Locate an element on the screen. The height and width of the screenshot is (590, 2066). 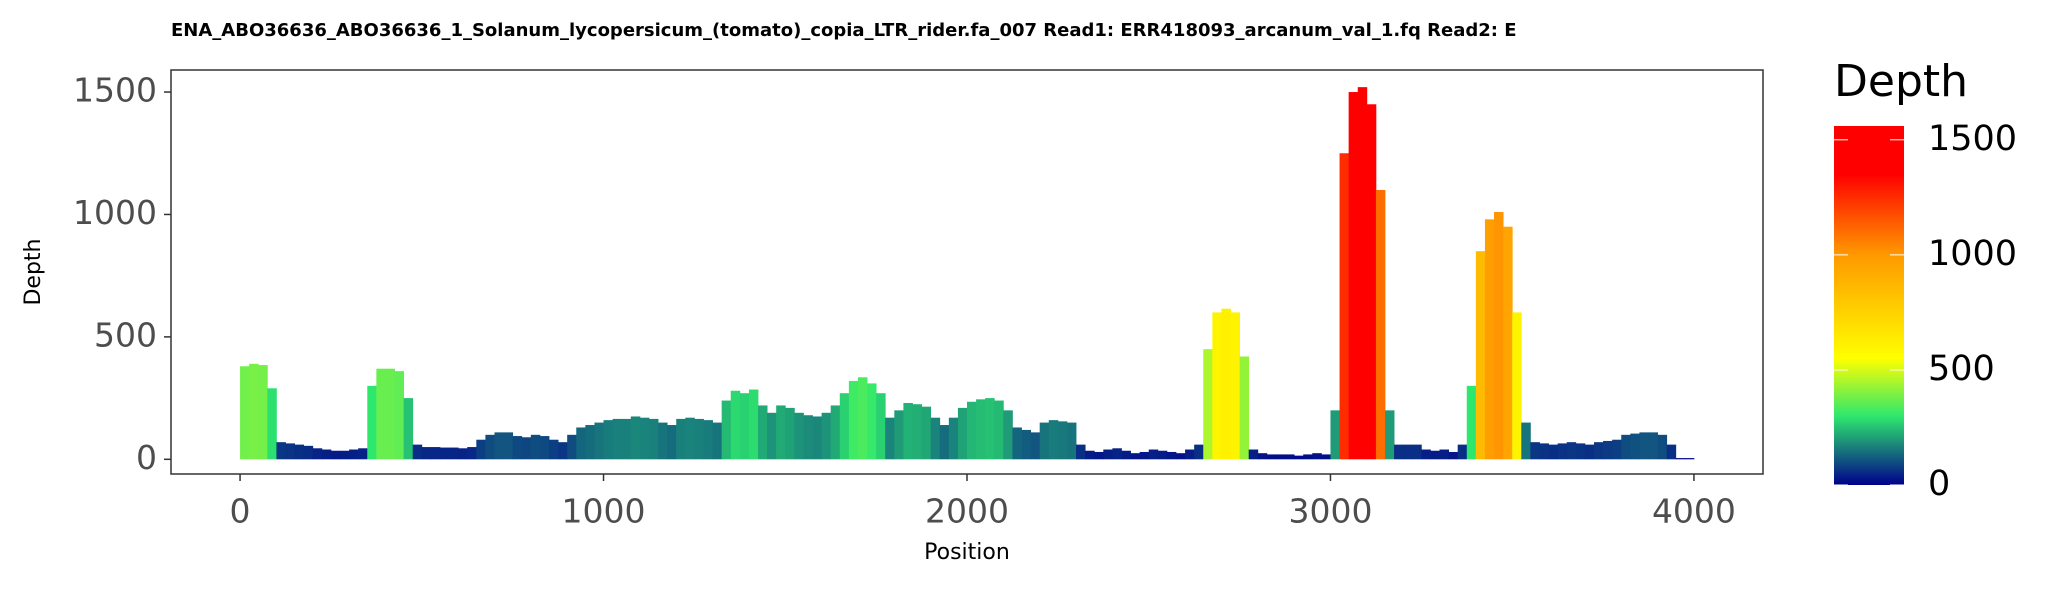
colorbar-tick-label: 1500 is located at coordinates (1972, 139).